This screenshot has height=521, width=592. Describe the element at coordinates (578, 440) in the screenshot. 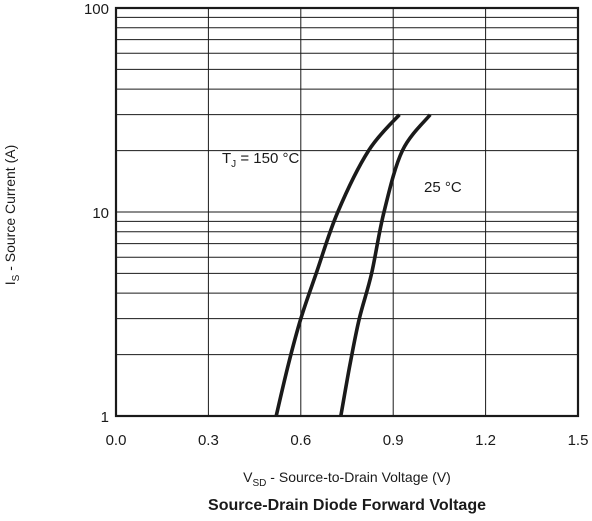

I see `x-tick-label: 1.5` at that location.